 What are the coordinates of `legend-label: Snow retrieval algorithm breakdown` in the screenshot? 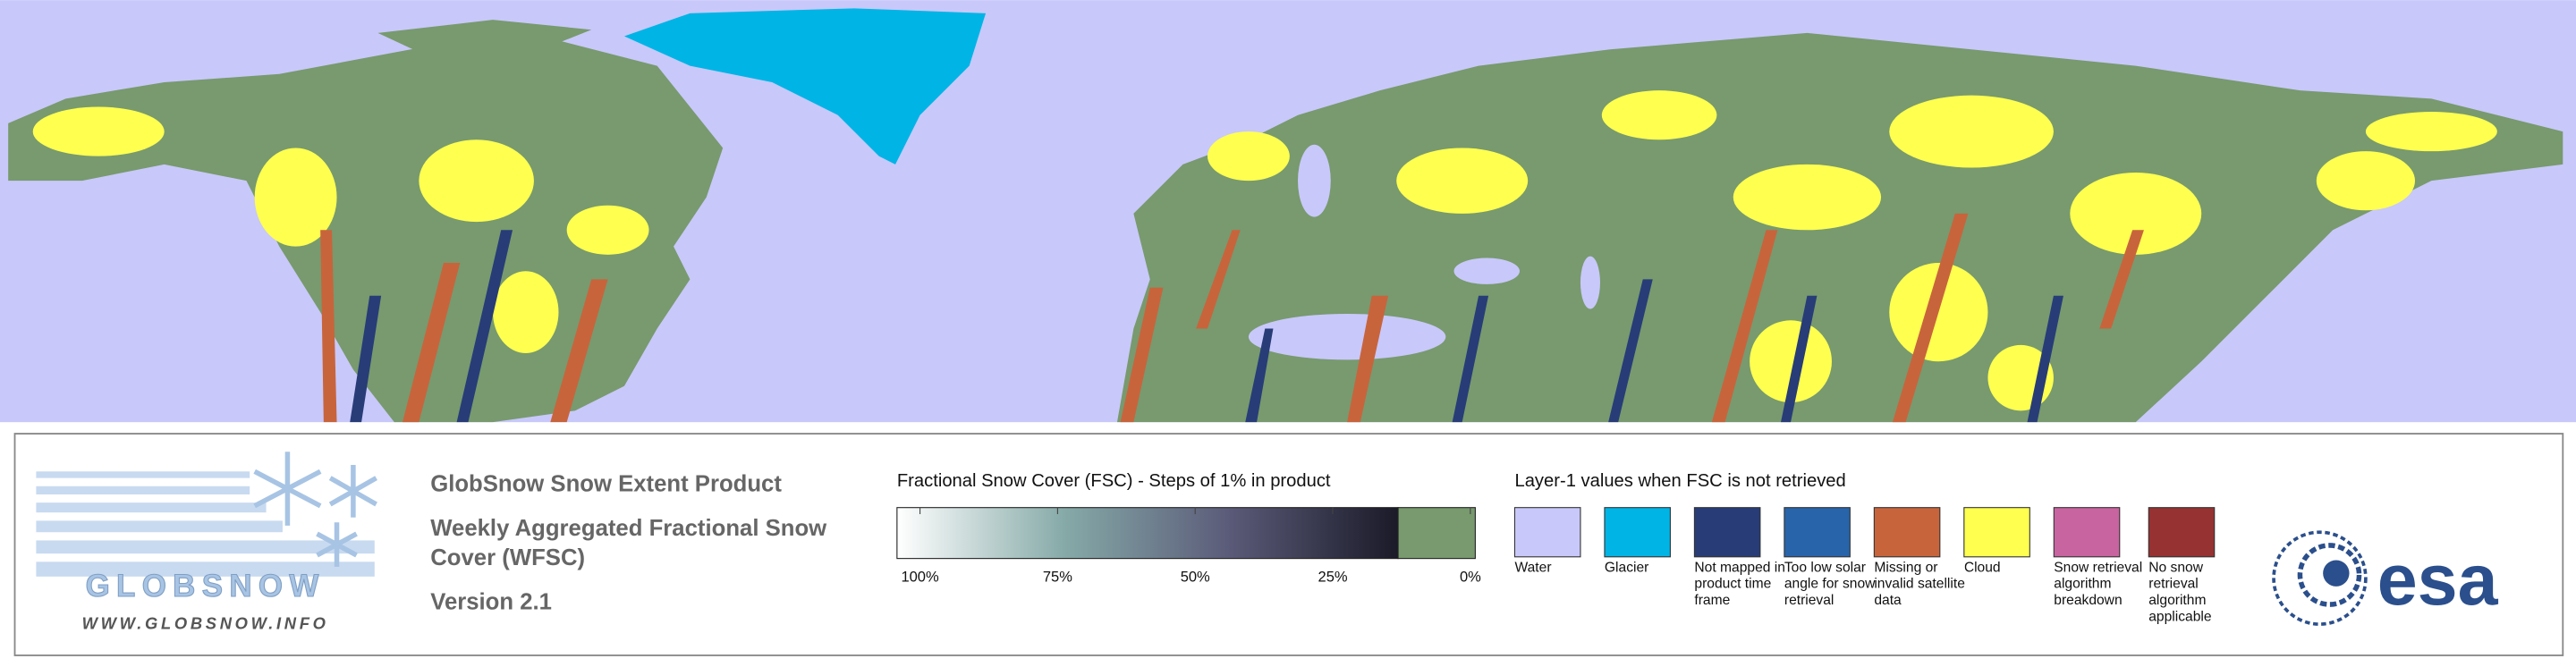 It's located at (2098, 583).